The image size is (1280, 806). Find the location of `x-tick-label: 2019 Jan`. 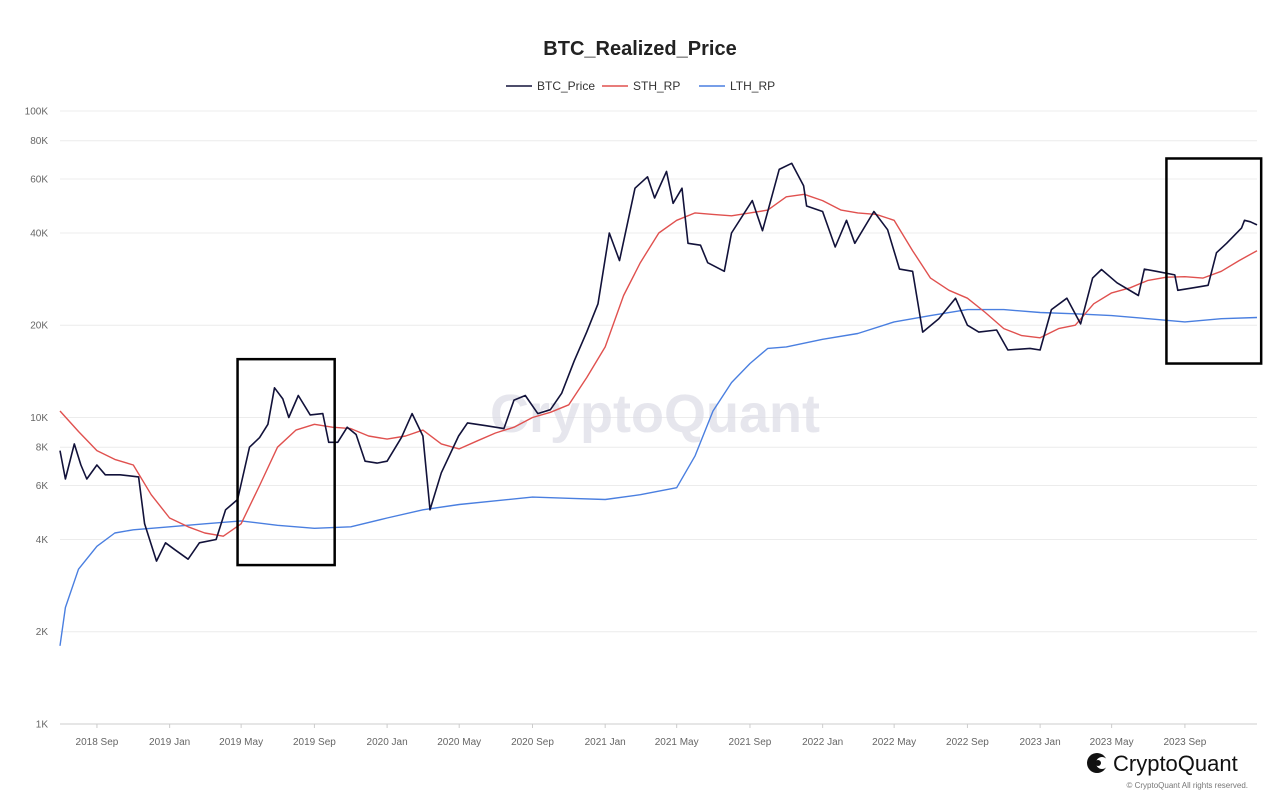

x-tick-label: 2019 Jan is located at coordinates (169, 742).